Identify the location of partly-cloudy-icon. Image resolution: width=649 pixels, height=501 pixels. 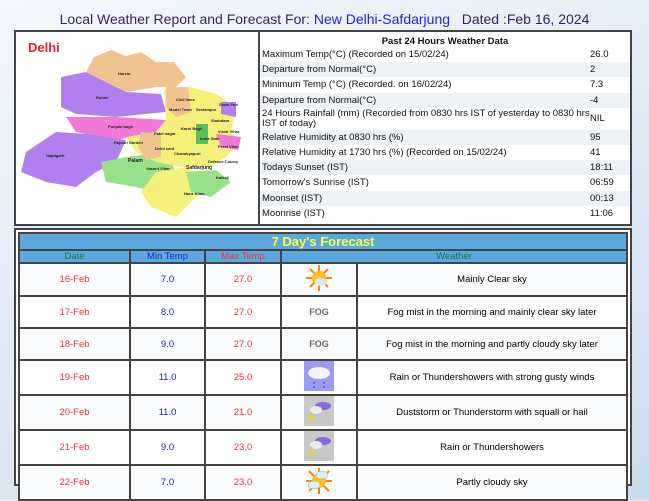
(319, 483).